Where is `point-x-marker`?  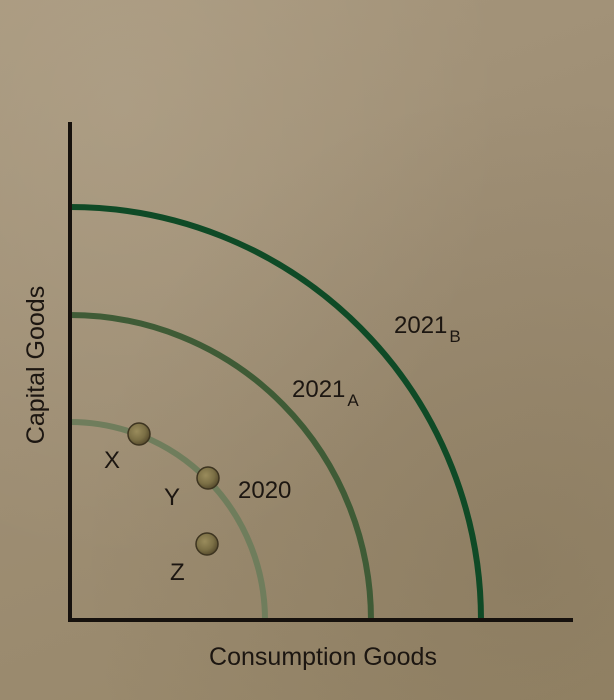
point-x-marker is located at coordinates (139, 434).